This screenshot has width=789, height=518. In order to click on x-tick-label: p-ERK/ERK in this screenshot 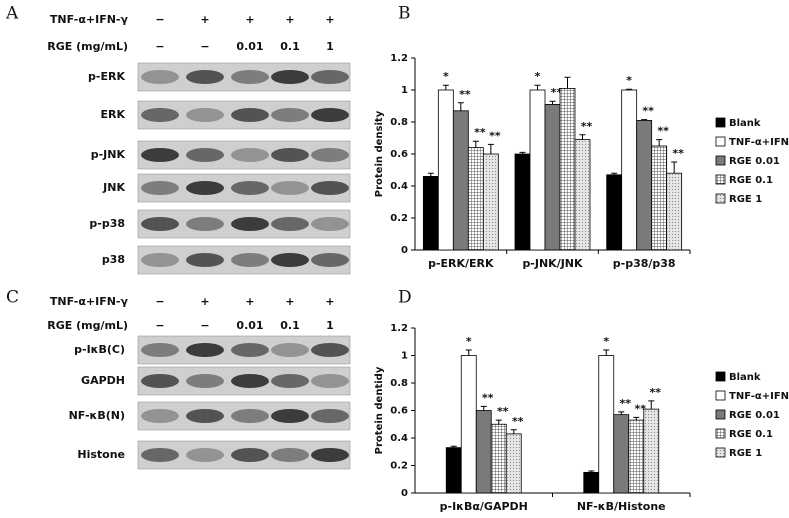, I will do `click(461, 263)`.